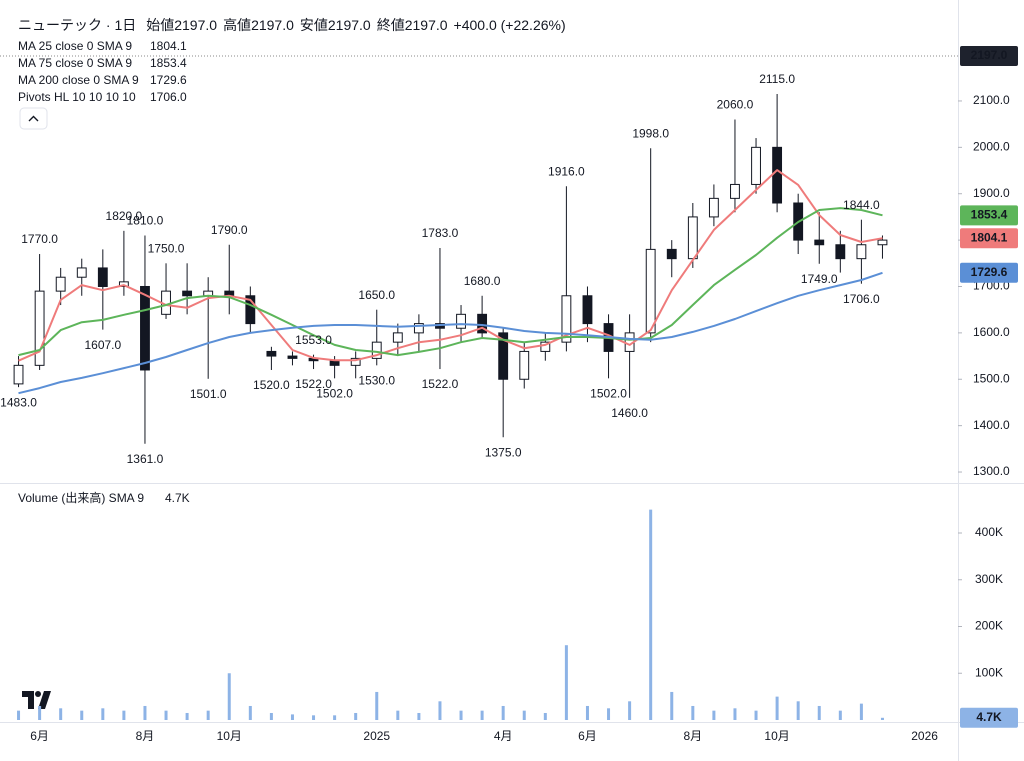 This screenshot has width=1024, height=761. What do you see at coordinates (450, 333) in the screenshot?
I see `ma-line` at bounding box center [450, 333].